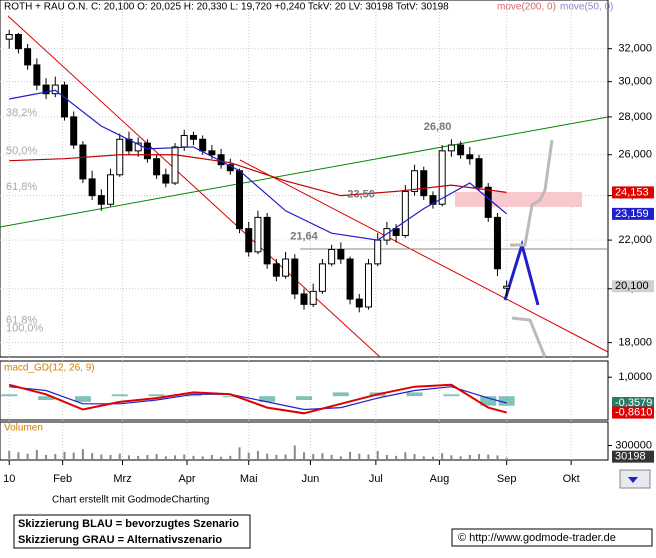  Describe the element at coordinates (21, 113) in the screenshot. I see `fib-label: 38,2%` at that location.